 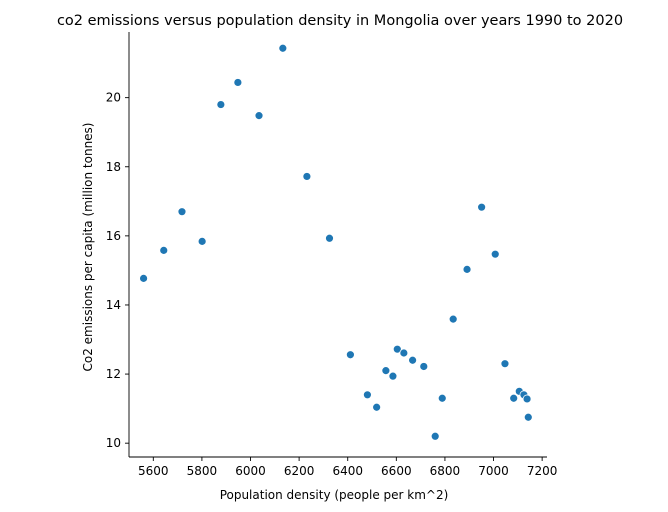 What do you see at coordinates (113, 98) in the screenshot?
I see `y-tick-label: 20` at bounding box center [113, 98].